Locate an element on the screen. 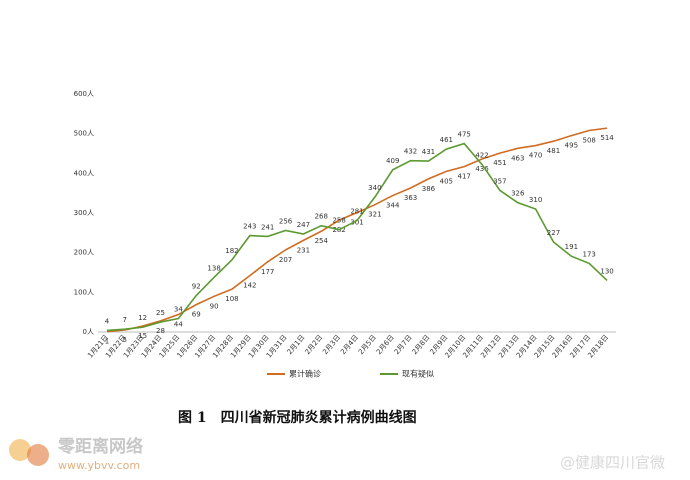 Image resolution: width=690 pixels, height=480 pixels. data-label: 207 is located at coordinates (285, 260).